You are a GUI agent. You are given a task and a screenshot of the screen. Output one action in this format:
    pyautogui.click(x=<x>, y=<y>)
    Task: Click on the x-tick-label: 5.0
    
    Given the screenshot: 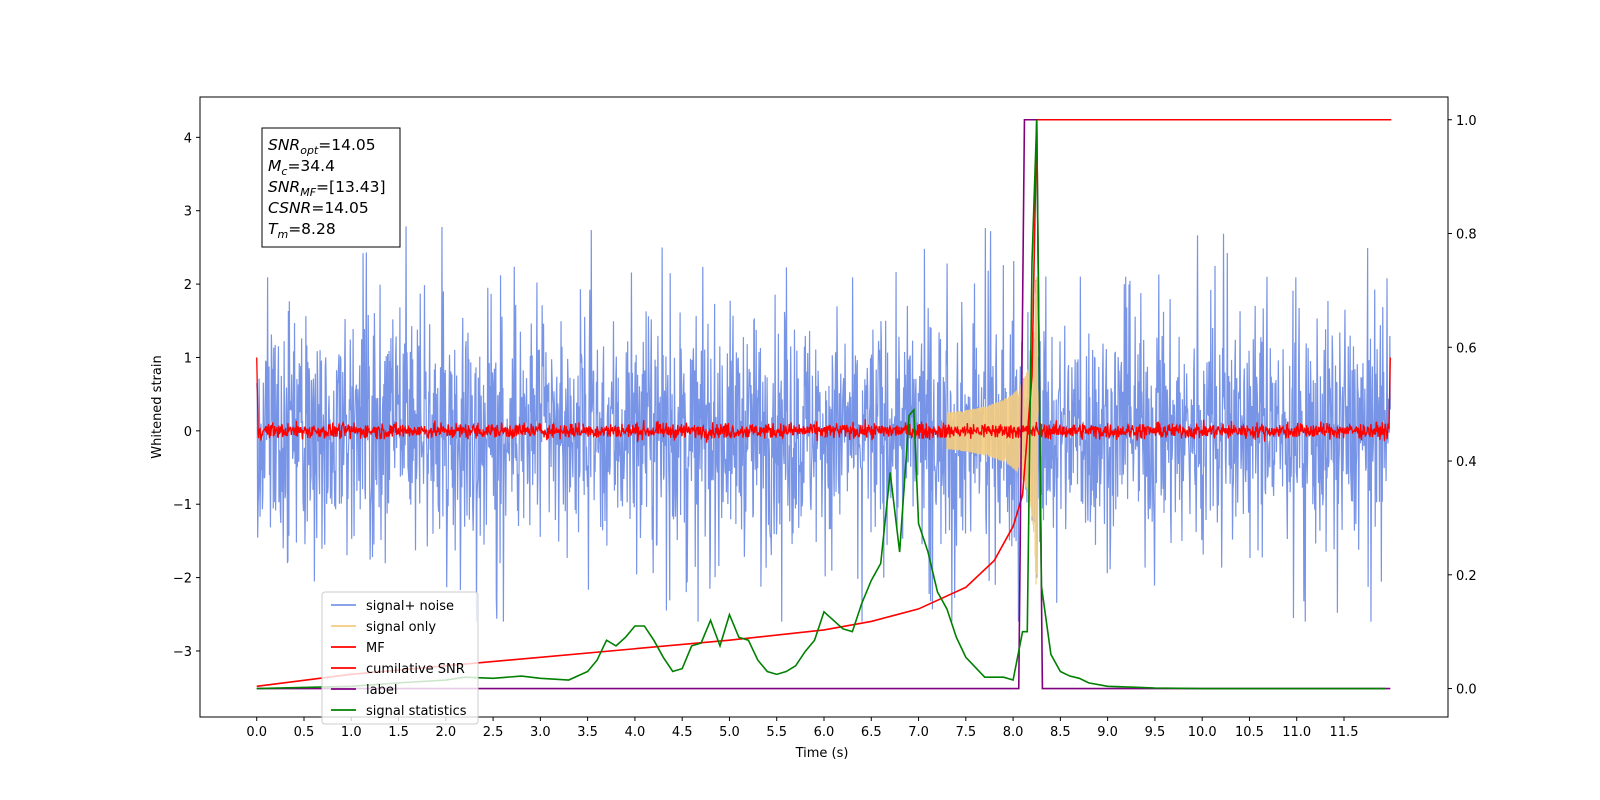 What is the action you would take?
    pyautogui.click(x=729, y=732)
    